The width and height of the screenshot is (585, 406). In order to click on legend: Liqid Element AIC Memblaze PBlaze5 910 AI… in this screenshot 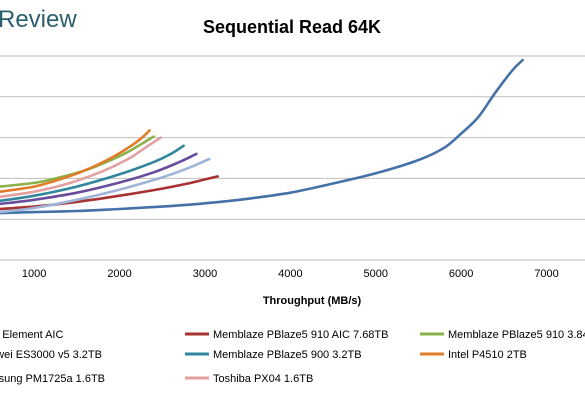, I will do `click(292, 357)`.